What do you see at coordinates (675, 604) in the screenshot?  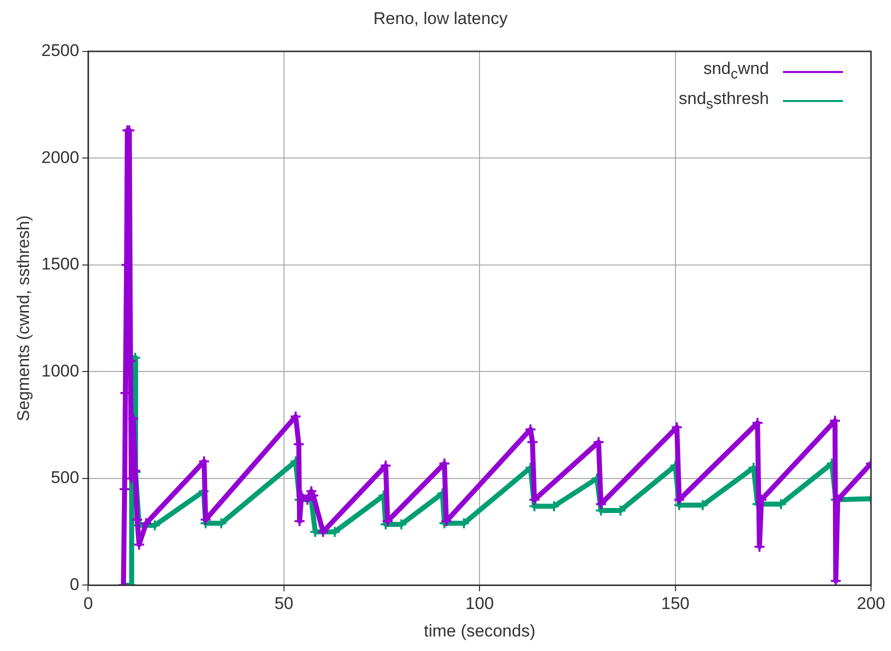 I see `x-tick-label: 150` at bounding box center [675, 604].